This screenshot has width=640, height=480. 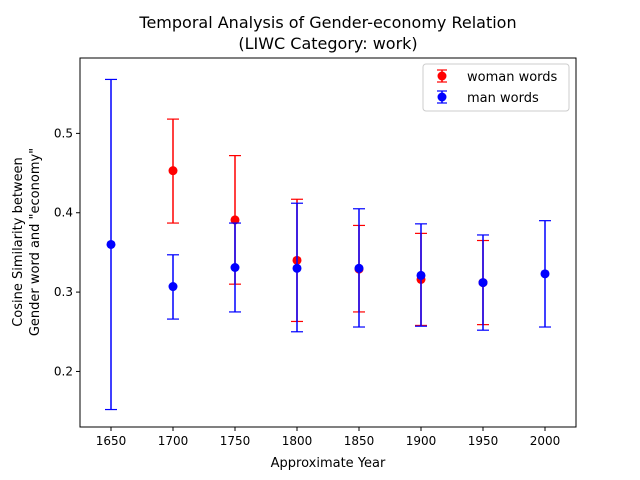 What do you see at coordinates (503, 98) in the screenshot?
I see `legend-label: man words` at bounding box center [503, 98].